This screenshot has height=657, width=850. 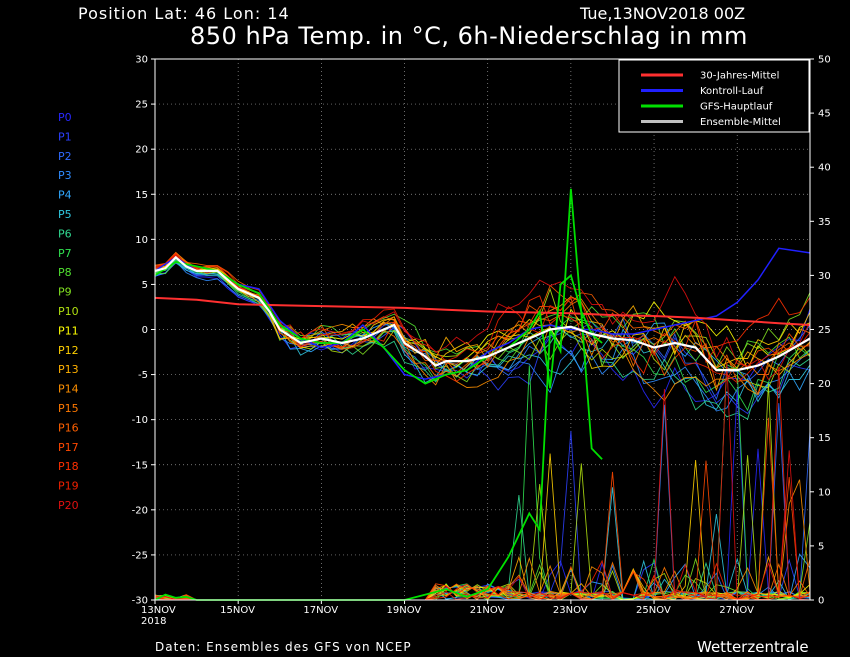 I want to click on position-label: Position Lat: 46 Lon: 14, so click(x=184, y=13).